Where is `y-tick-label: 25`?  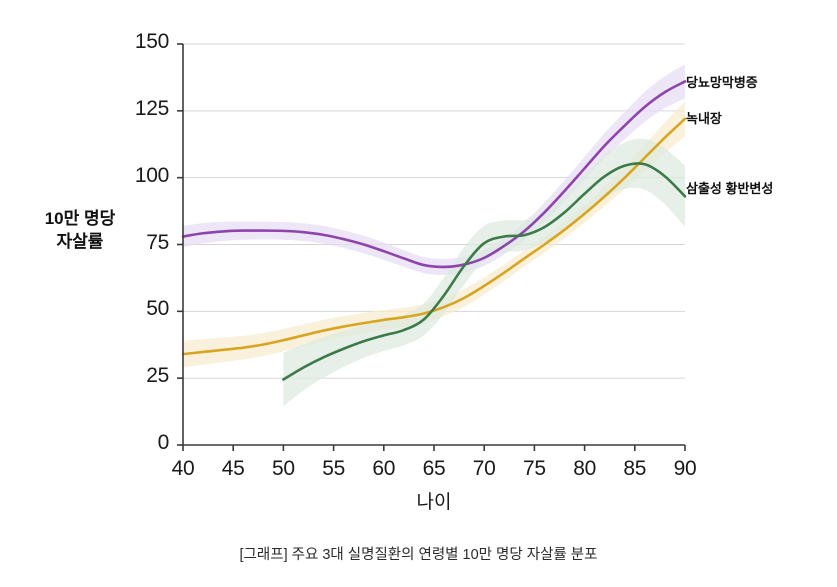
y-tick-label: 25 is located at coordinates (157, 376).